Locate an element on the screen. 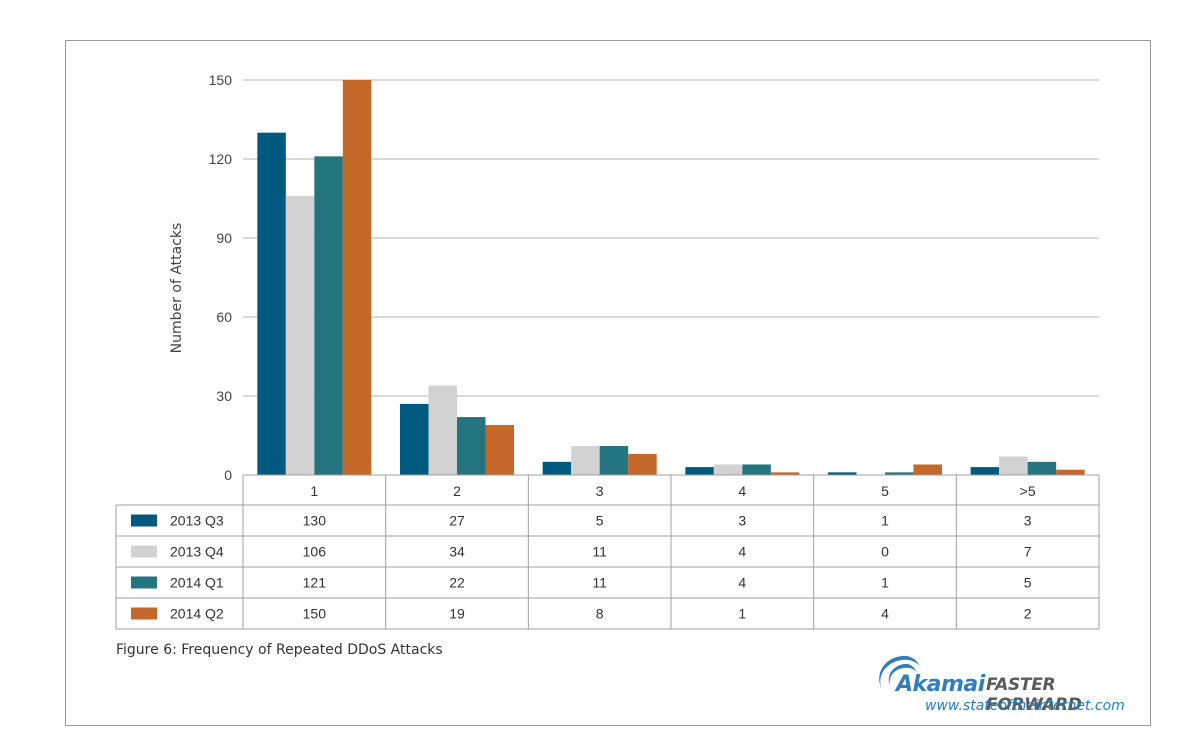 Image resolution: width=1200 pixels, height=750 pixels. x-tick-label: 3 is located at coordinates (600, 491).